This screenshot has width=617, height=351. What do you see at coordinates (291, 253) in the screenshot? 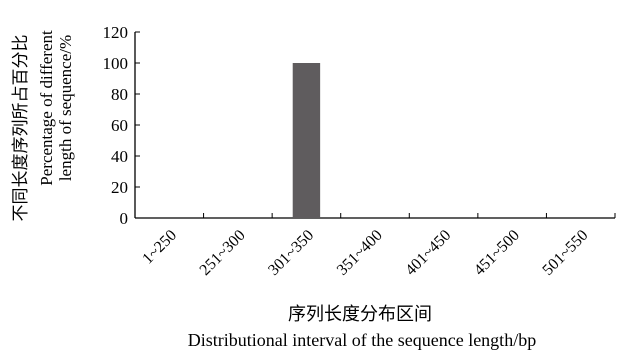
I see `x-tick-label: 301~350` at bounding box center [291, 253].